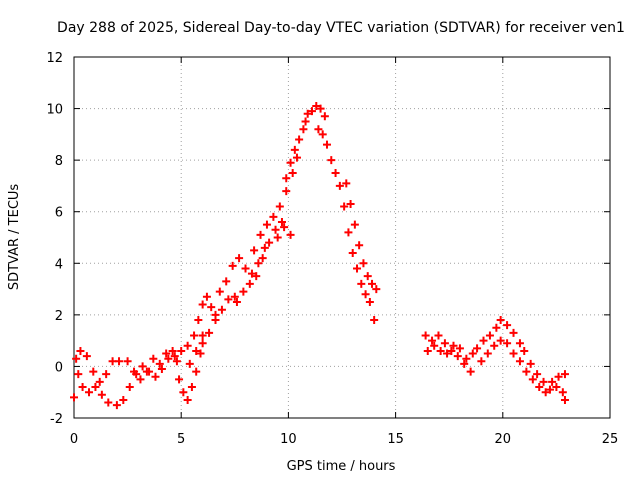 The image size is (640, 480). I want to click on x-tick-label: 20, so click(503, 439).